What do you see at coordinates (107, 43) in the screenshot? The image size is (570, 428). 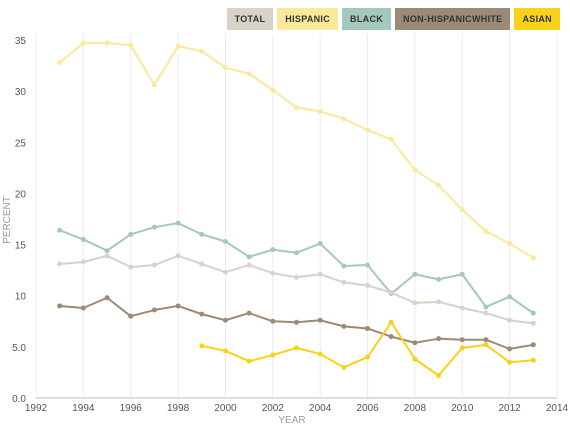 I see `point-hispanic-1995` at bounding box center [107, 43].